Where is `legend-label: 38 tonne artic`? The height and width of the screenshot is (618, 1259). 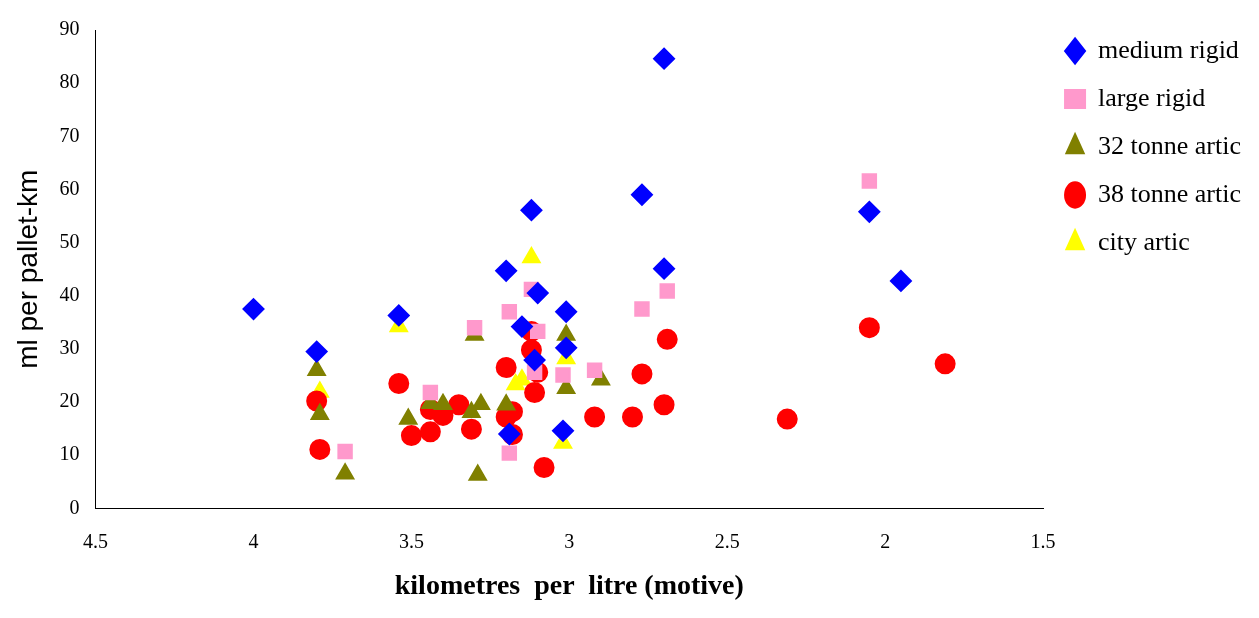
legend-label: 38 tonne artic is located at coordinates (1169, 193).